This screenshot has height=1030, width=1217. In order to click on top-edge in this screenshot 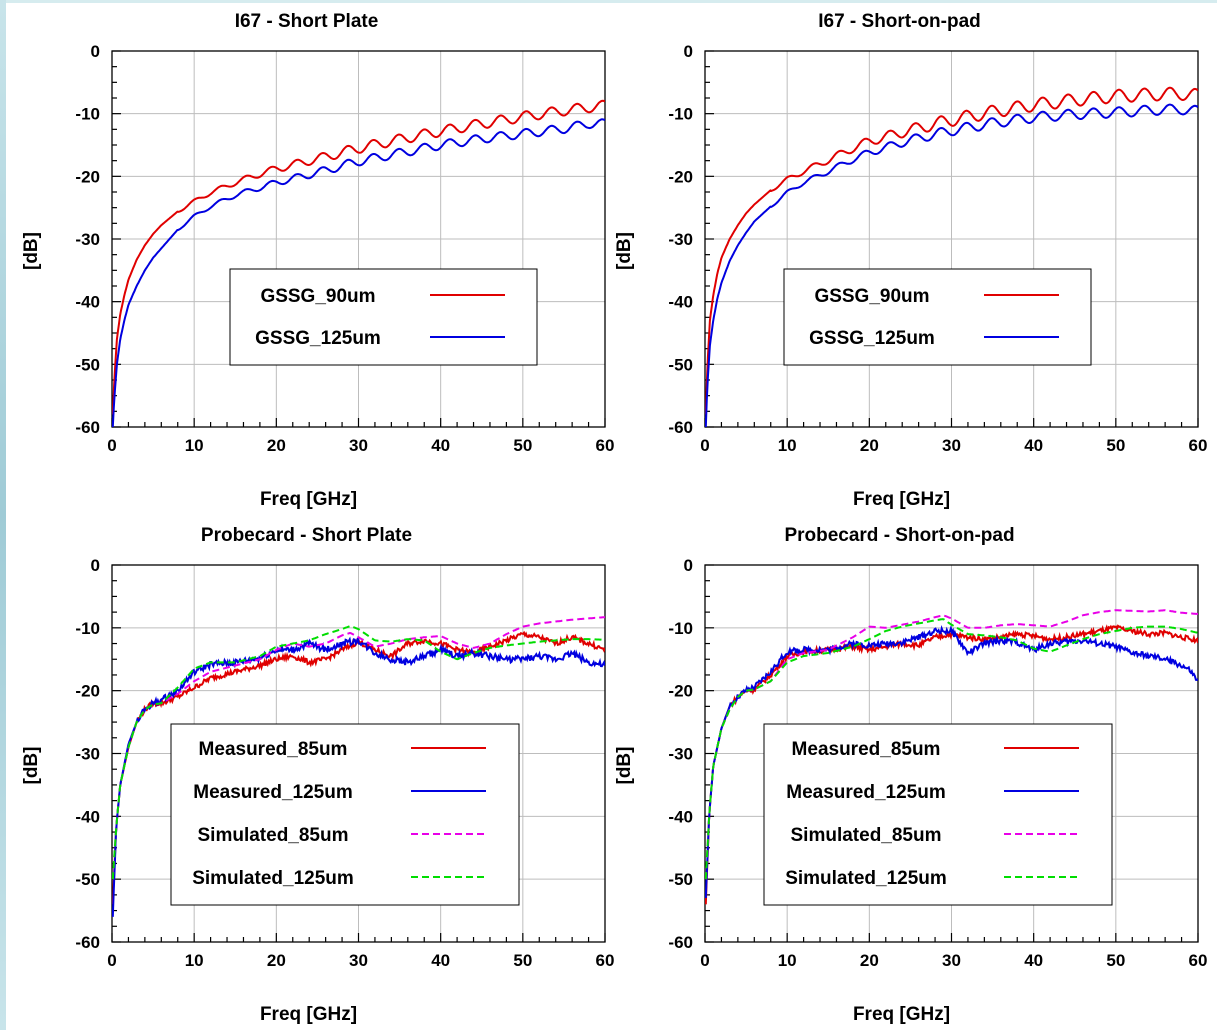, I will do `click(608, 1)`.